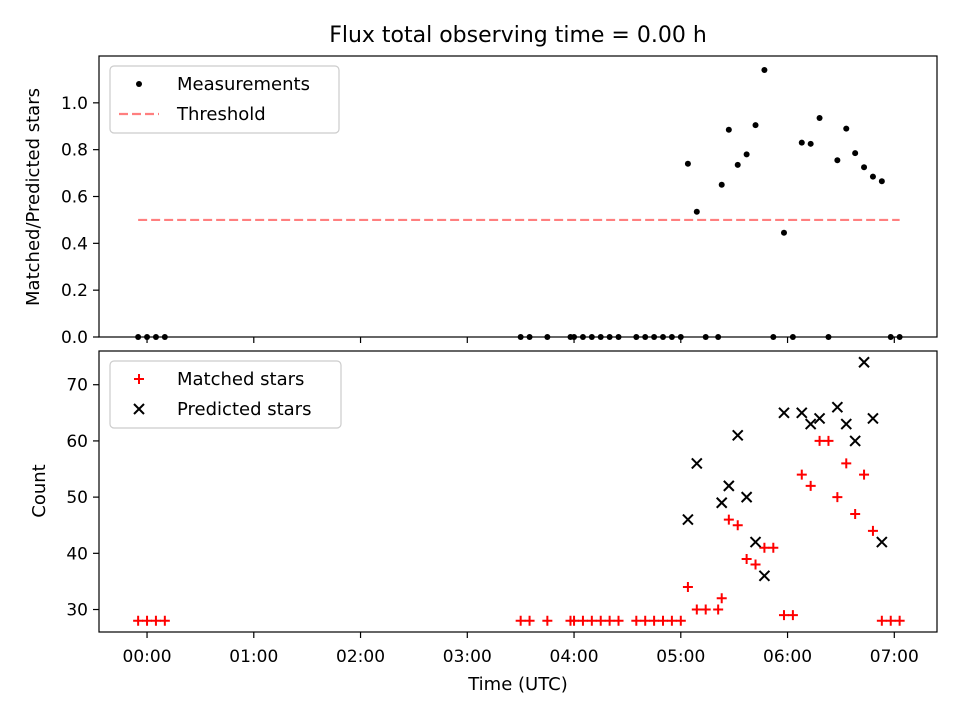 This screenshot has height=720, width=960. Describe the element at coordinates (77, 611) in the screenshot. I see `bottom-y-tick-label: 30` at that location.